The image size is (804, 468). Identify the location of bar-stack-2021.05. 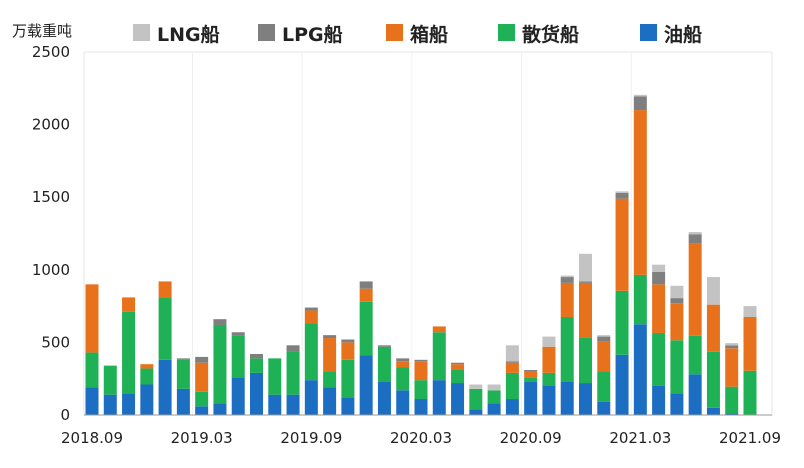
(677, 350).